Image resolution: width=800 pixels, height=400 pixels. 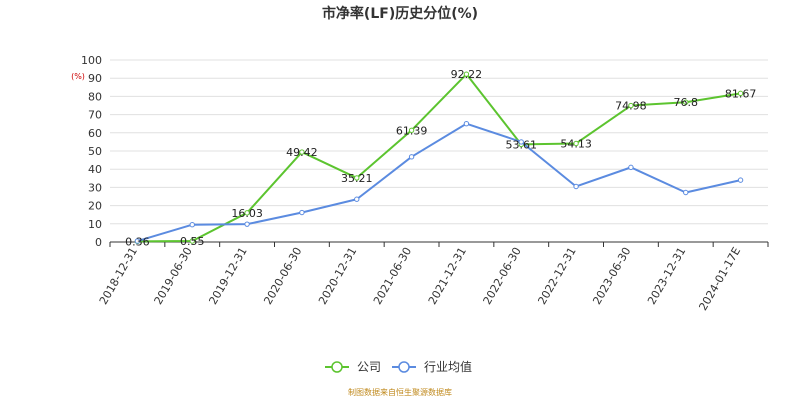 What do you see at coordinates (502, 276) in the screenshot?
I see `x-tick-label: 2022-06-30` at bounding box center [502, 276].